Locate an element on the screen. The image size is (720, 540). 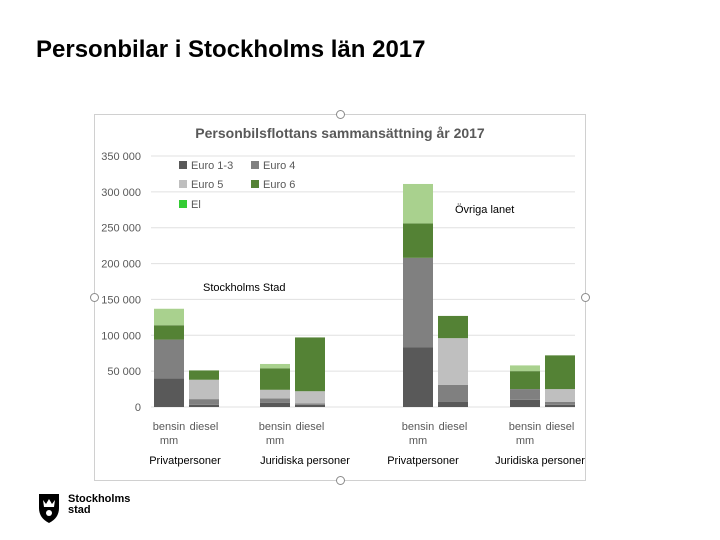
legend-label: Euro 5 is located at coordinates (207, 185).